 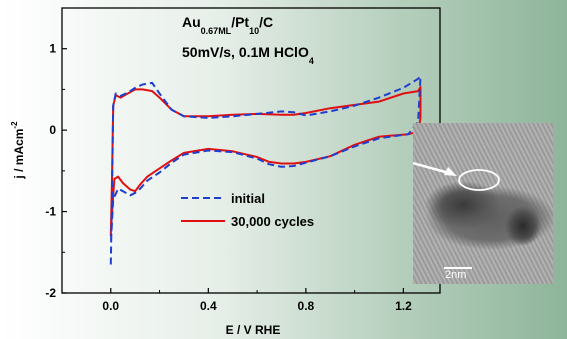 I want to click on y-tick-label: 1, so click(x=52, y=49).